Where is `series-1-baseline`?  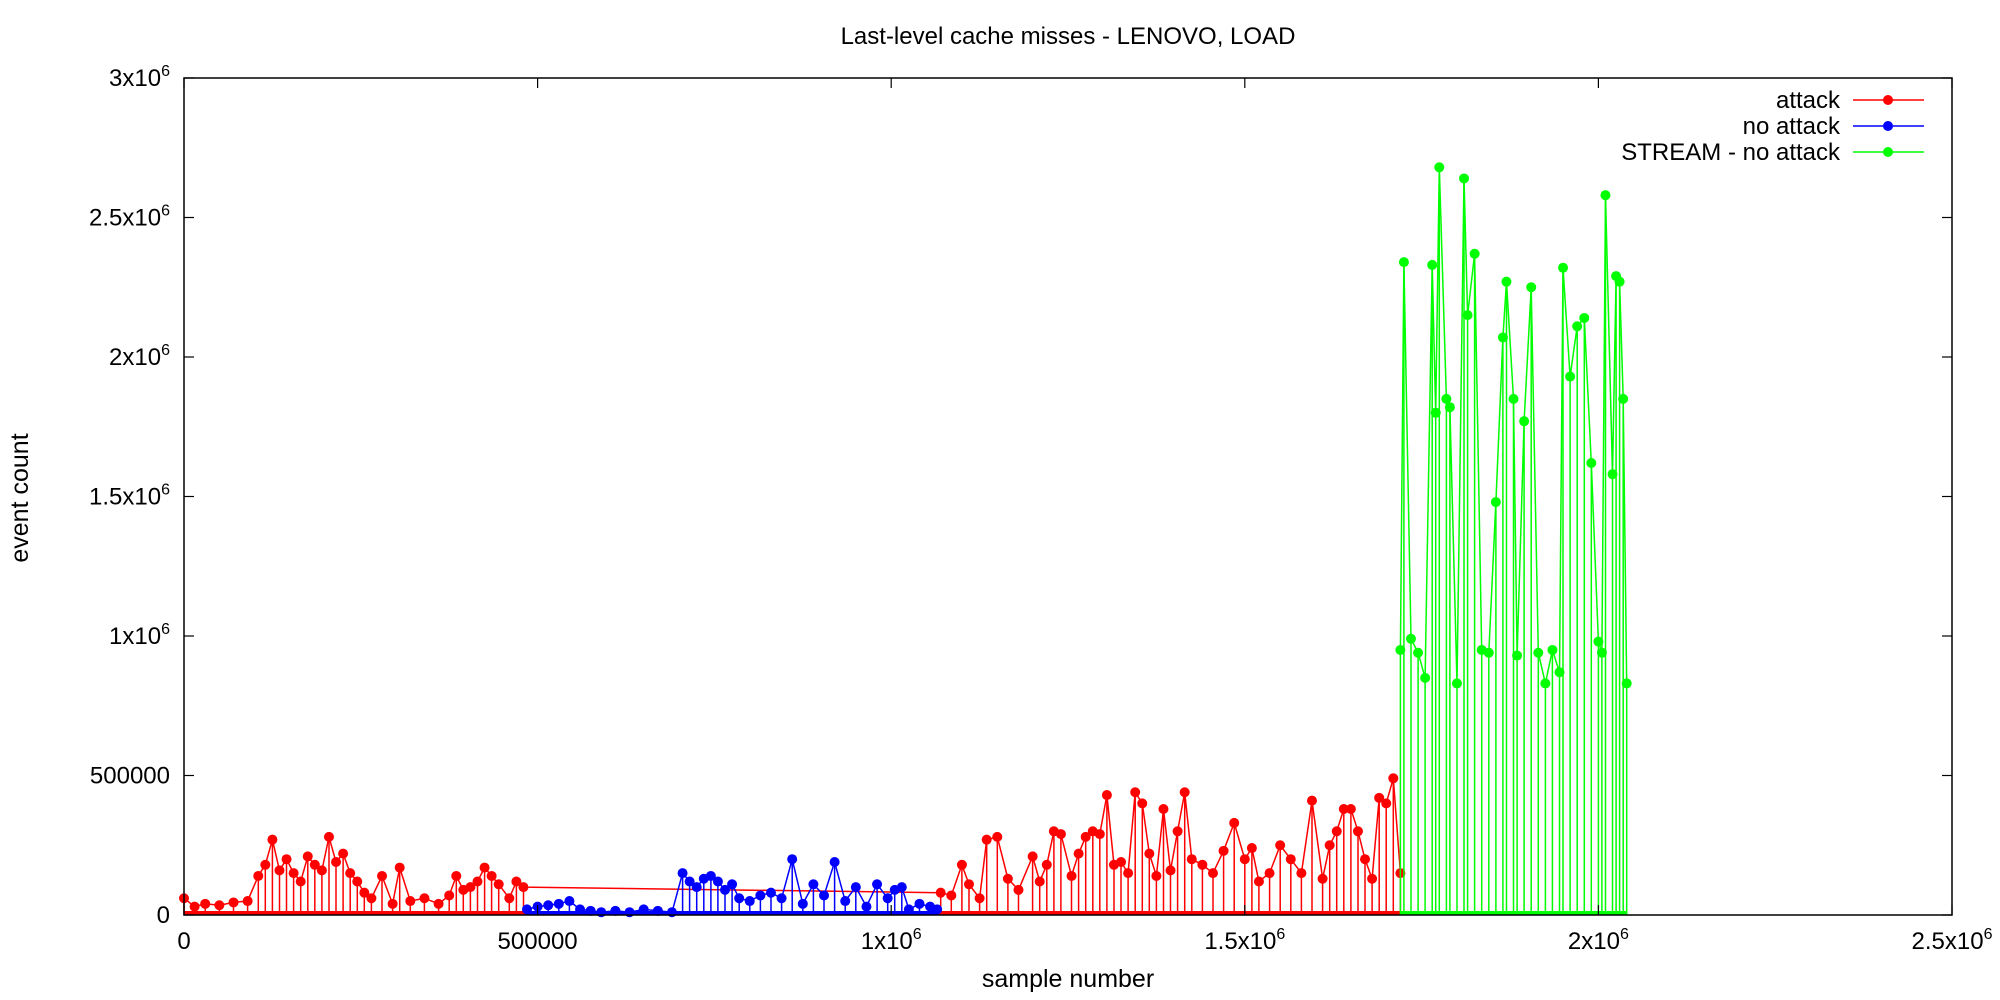 series-1-baseline is located at coordinates (732, 913).